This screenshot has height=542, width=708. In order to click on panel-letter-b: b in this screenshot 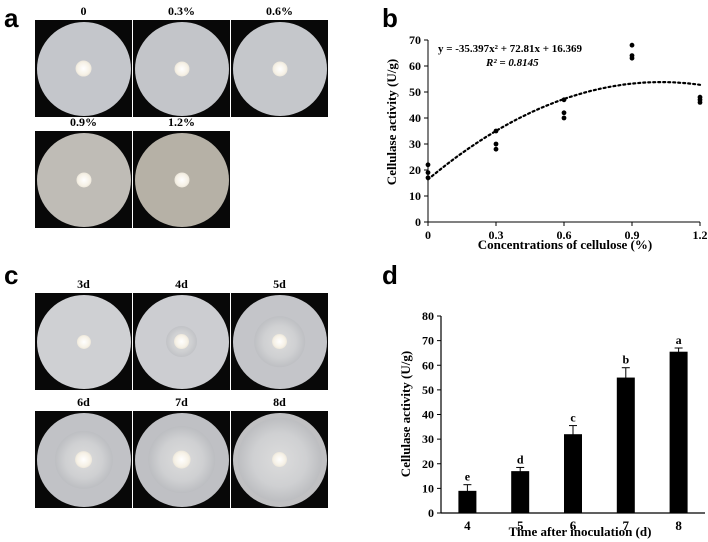, I will do `click(390, 18)`.